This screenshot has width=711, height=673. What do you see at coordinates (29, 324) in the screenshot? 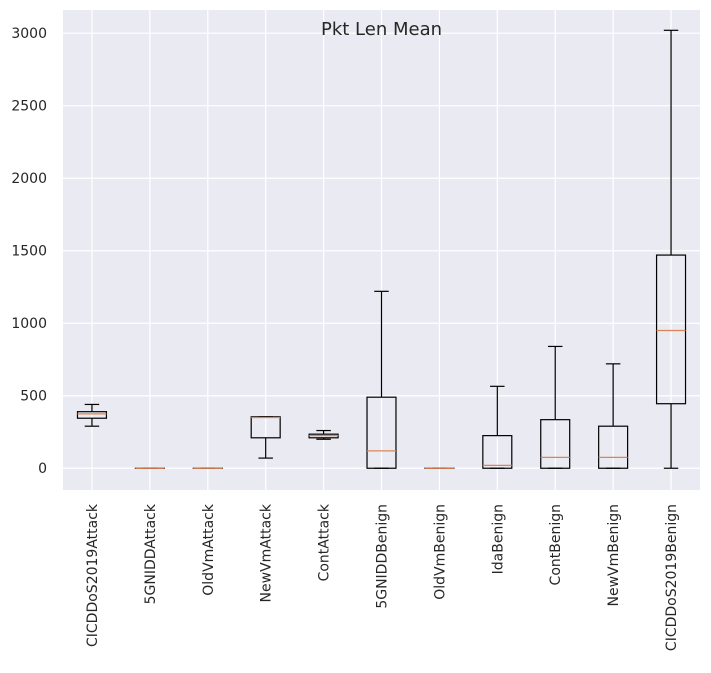
I see `y-tick-label: 1000` at bounding box center [29, 324].